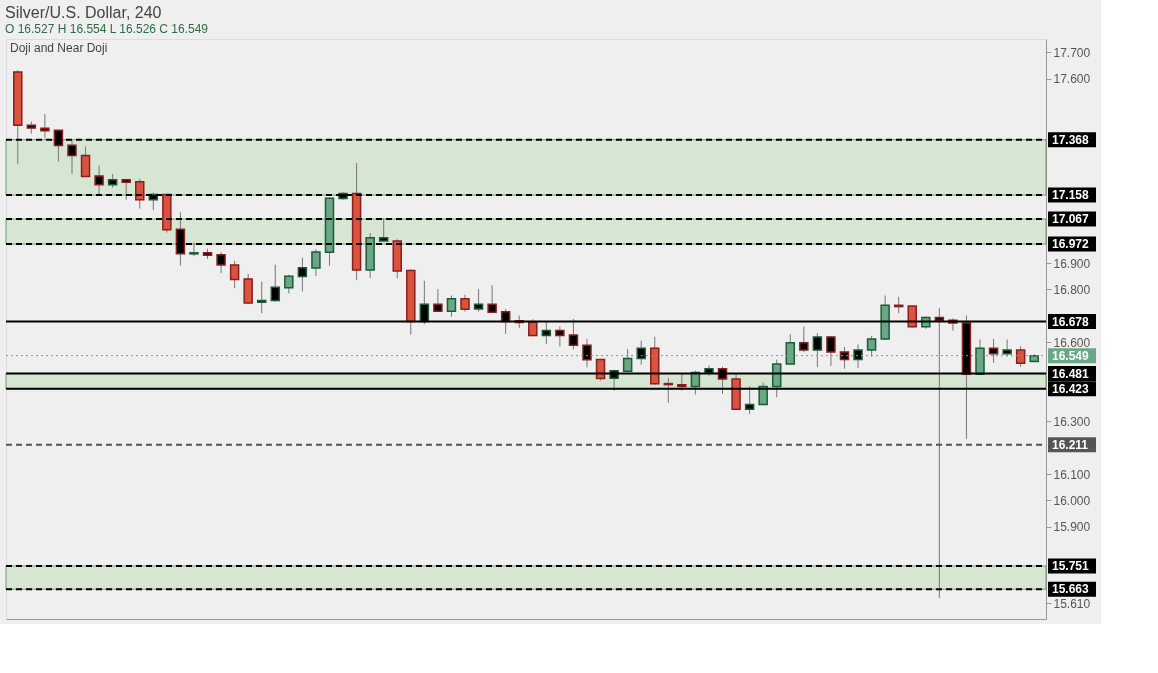 This screenshot has width=1158, height=673. I want to click on annotation: Doji and Near Doji, so click(59, 48).